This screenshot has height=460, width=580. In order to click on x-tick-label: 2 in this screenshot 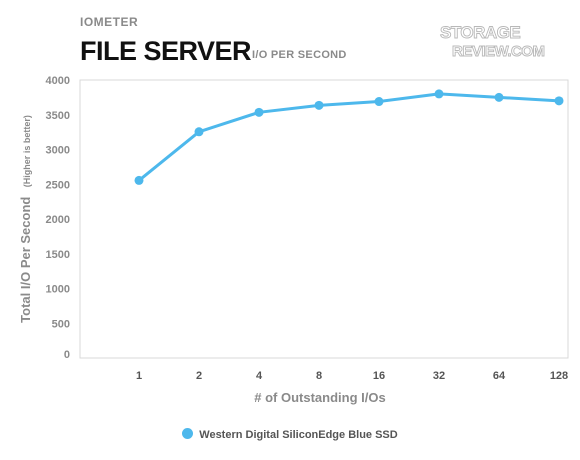, I will do `click(199, 376)`.